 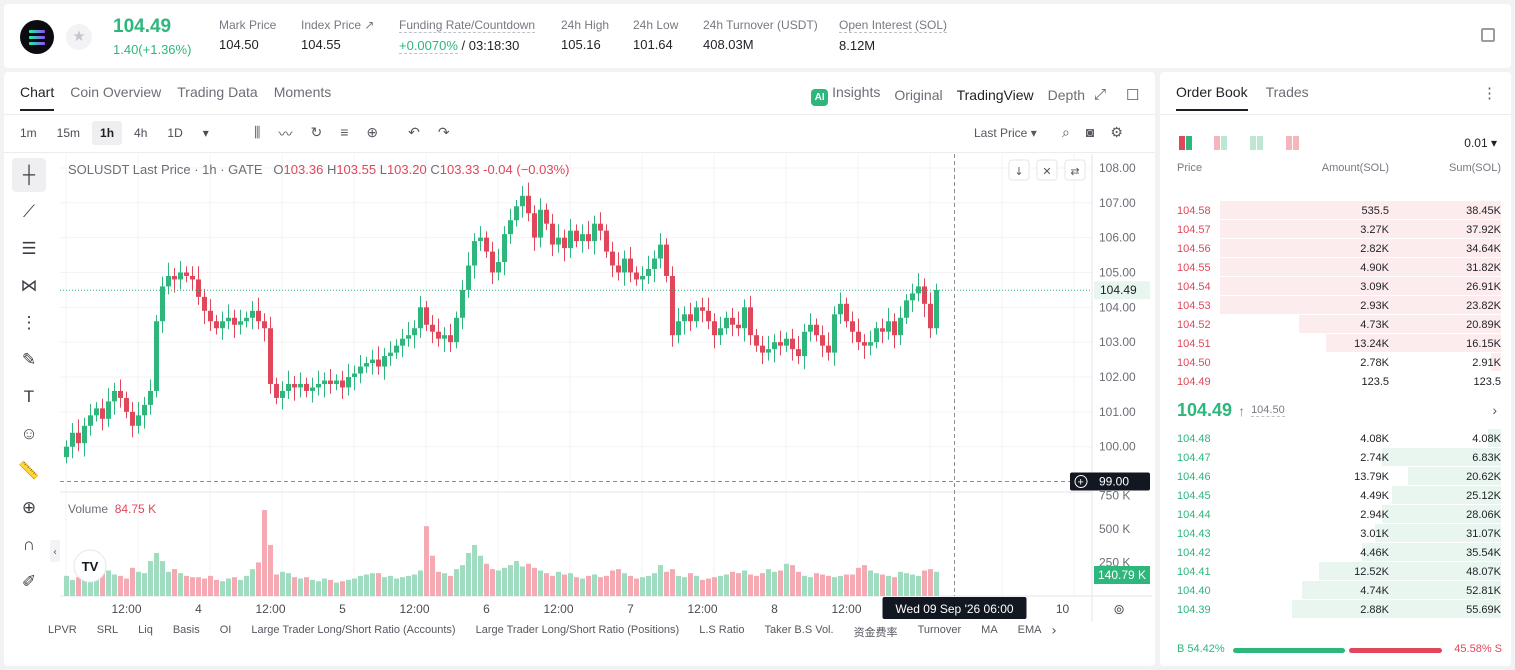 What do you see at coordinates (107, 630) in the screenshot?
I see `indicator-1: SRL` at bounding box center [107, 630].